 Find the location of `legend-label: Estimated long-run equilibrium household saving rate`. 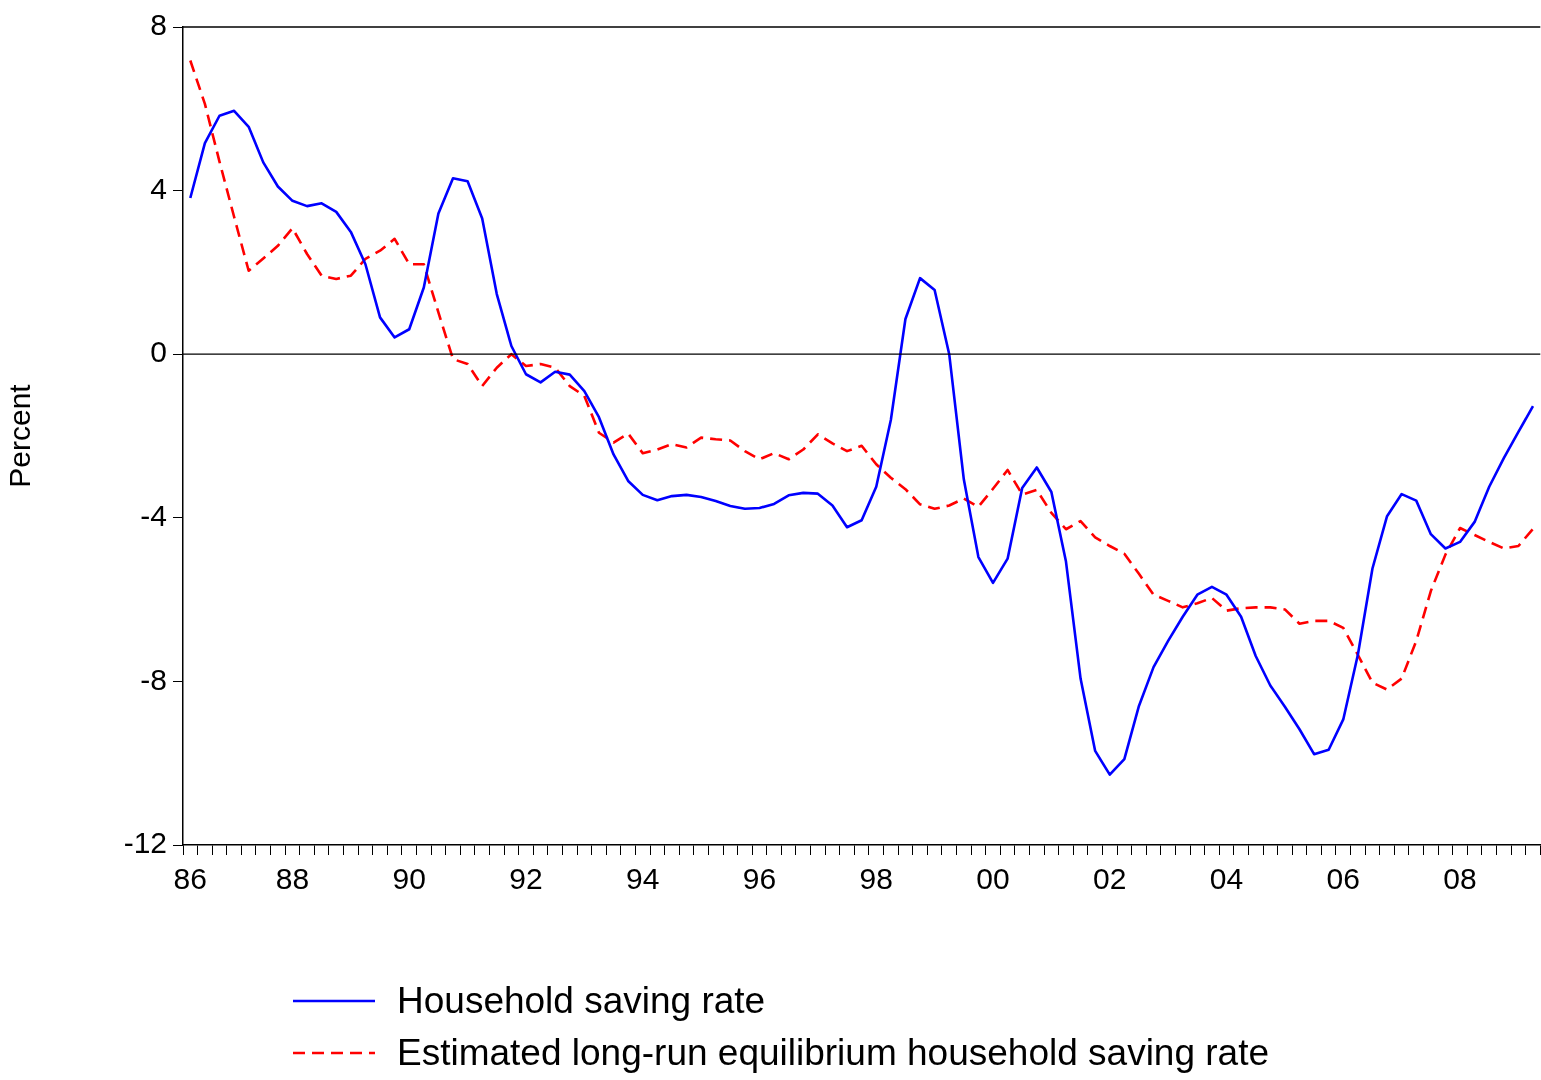

legend-label: Estimated long-run equilibrium household saving rate is located at coordinates (833, 1053).